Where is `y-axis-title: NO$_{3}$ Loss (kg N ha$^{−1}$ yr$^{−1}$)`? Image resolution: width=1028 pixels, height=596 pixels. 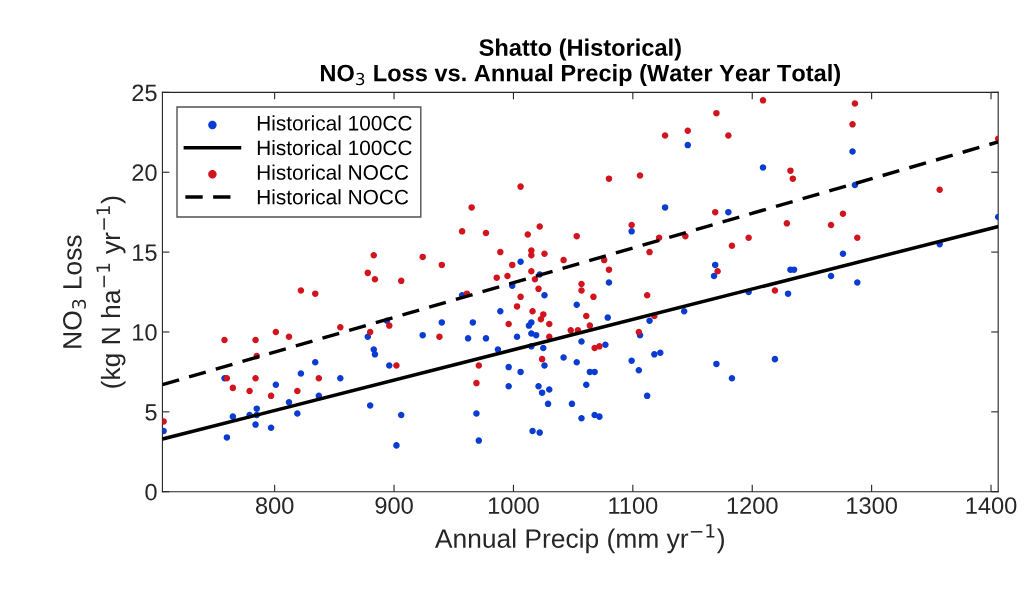 y-axis-title: NO$_{3}$ Loss (kg N ha$^{−1}$ yr$^{−1}$) is located at coordinates (94, 292).